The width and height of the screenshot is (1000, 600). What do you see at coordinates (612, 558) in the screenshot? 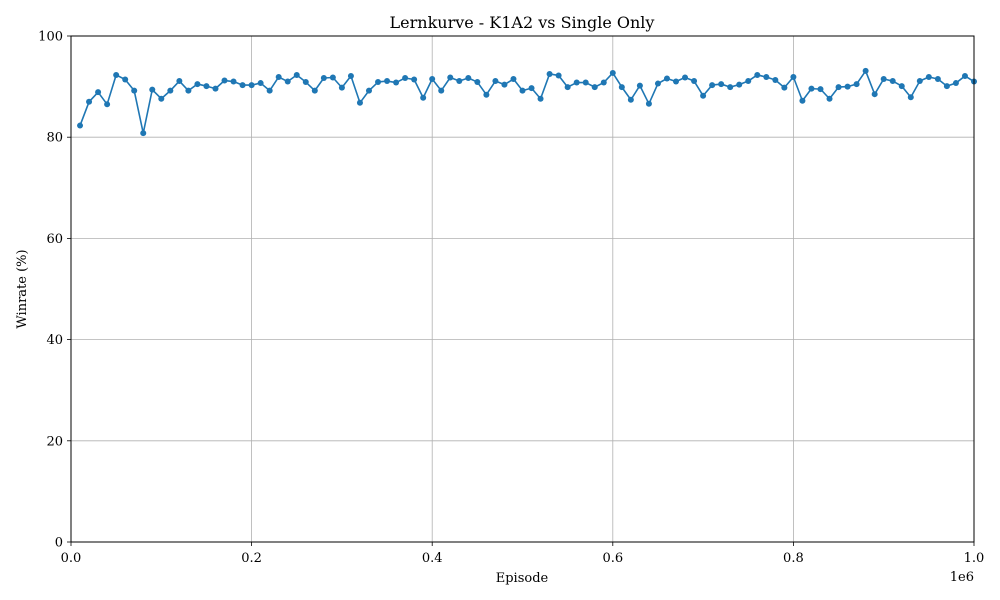
I see `x-tick-label: 0.6` at bounding box center [612, 558].